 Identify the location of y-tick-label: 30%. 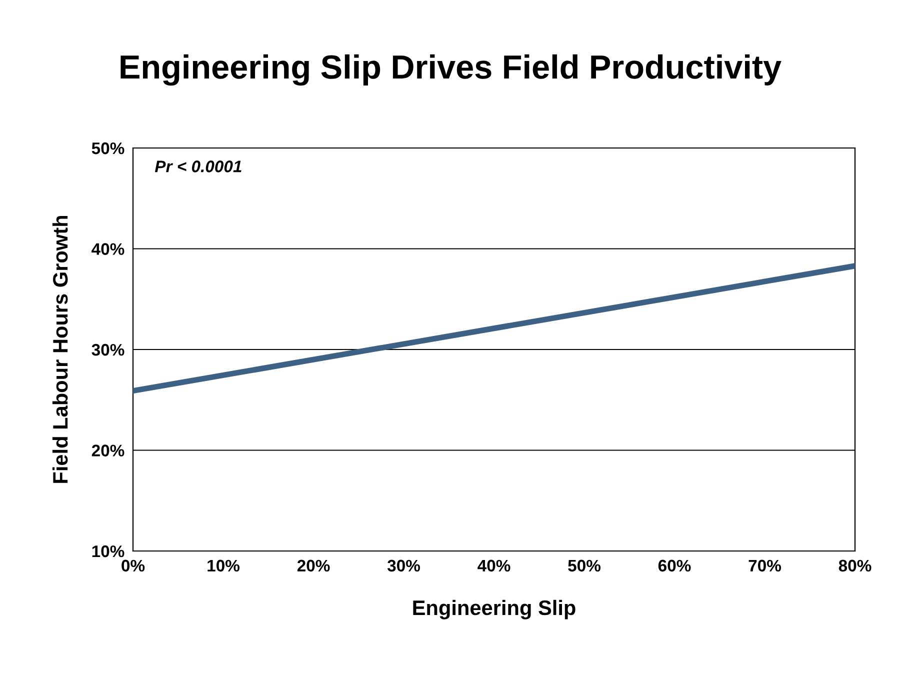
(108, 350).